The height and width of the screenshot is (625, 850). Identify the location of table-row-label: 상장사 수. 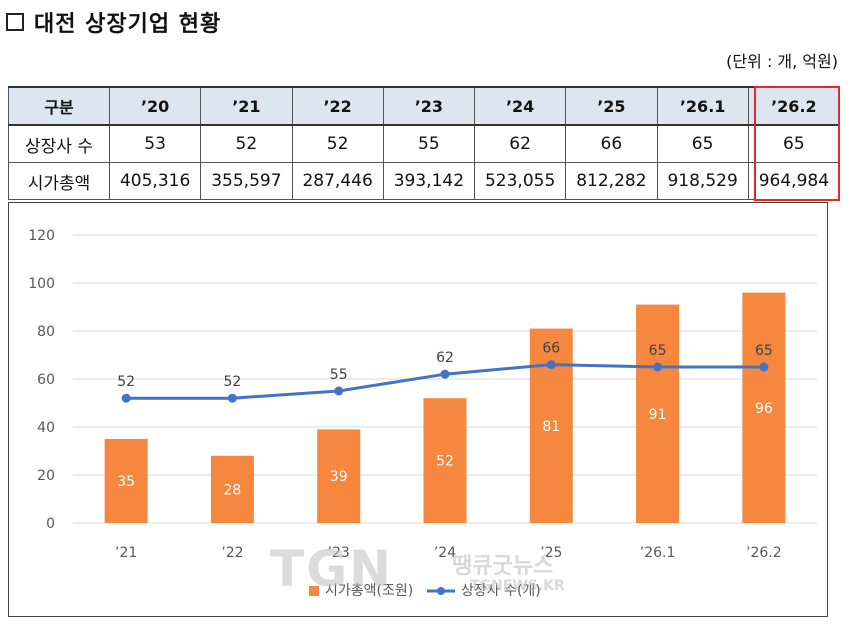
(59, 143).